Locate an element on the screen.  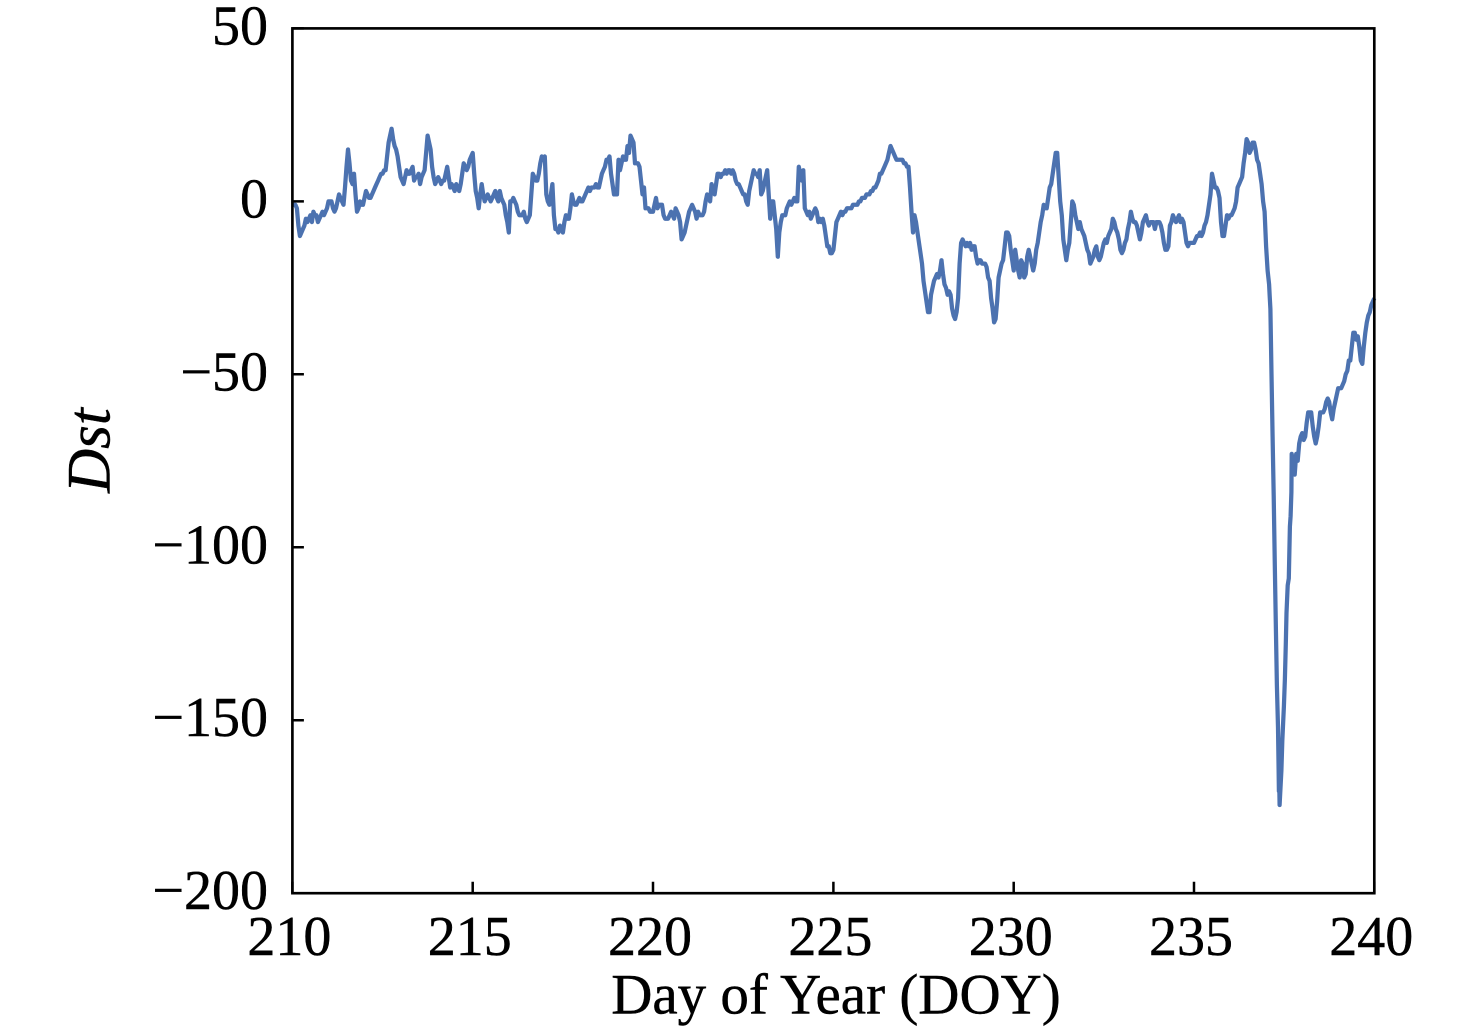
svg-text: −200 is located at coordinates (210, 891).